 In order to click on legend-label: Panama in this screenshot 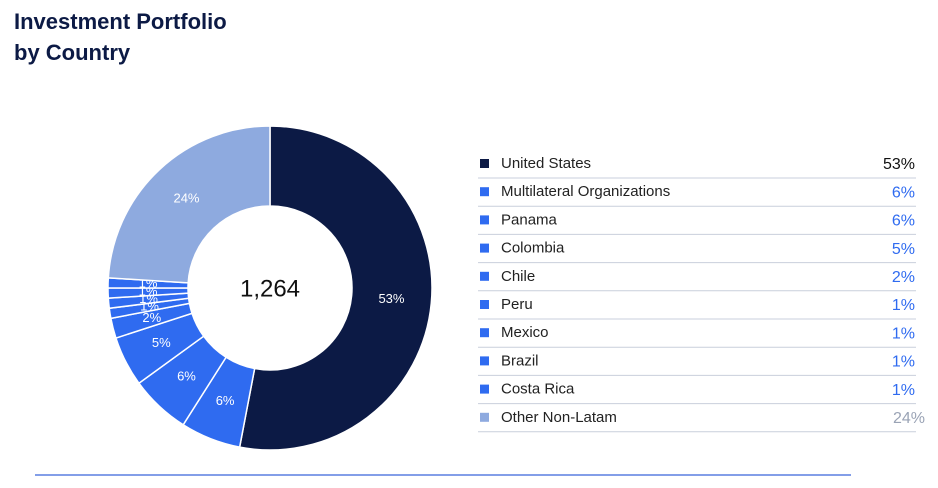, I will do `click(529, 219)`.